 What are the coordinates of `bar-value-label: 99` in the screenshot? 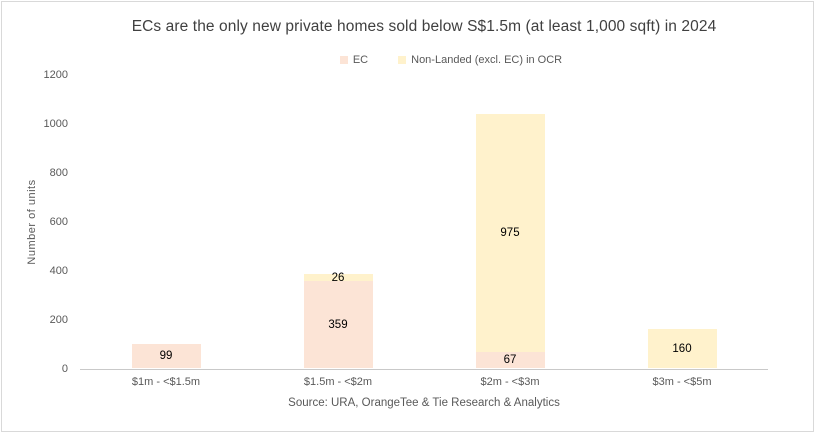 It's located at (166, 356).